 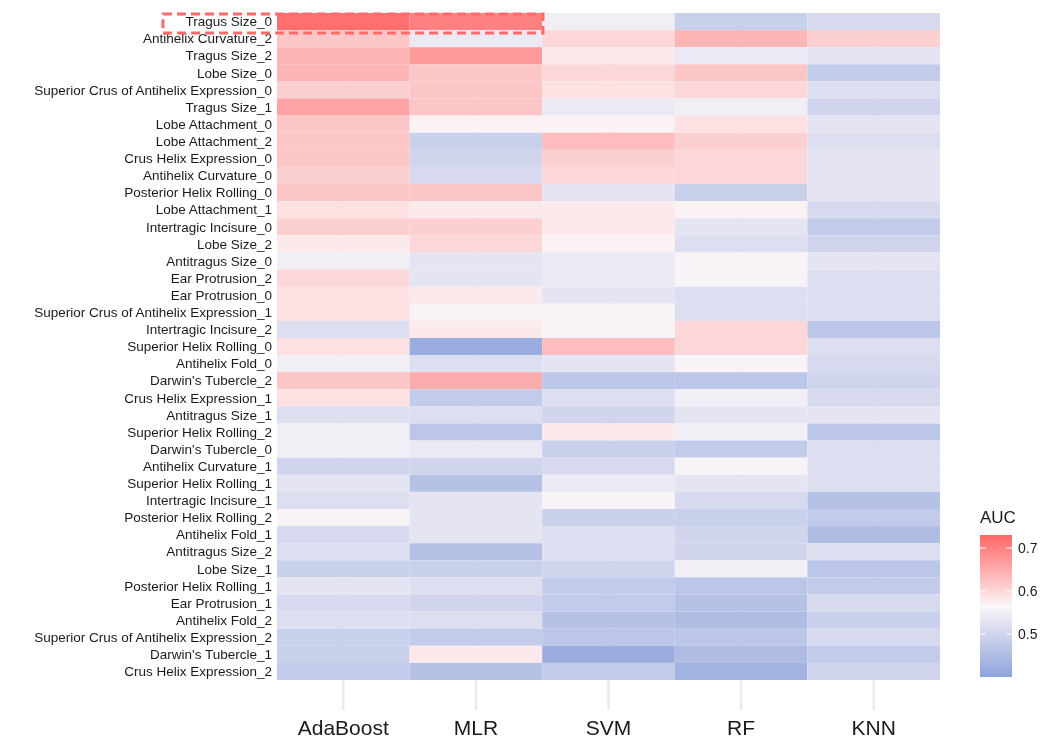 I want to click on y-tick-label: Superior Helix Rolling_0, so click(x=199, y=347).